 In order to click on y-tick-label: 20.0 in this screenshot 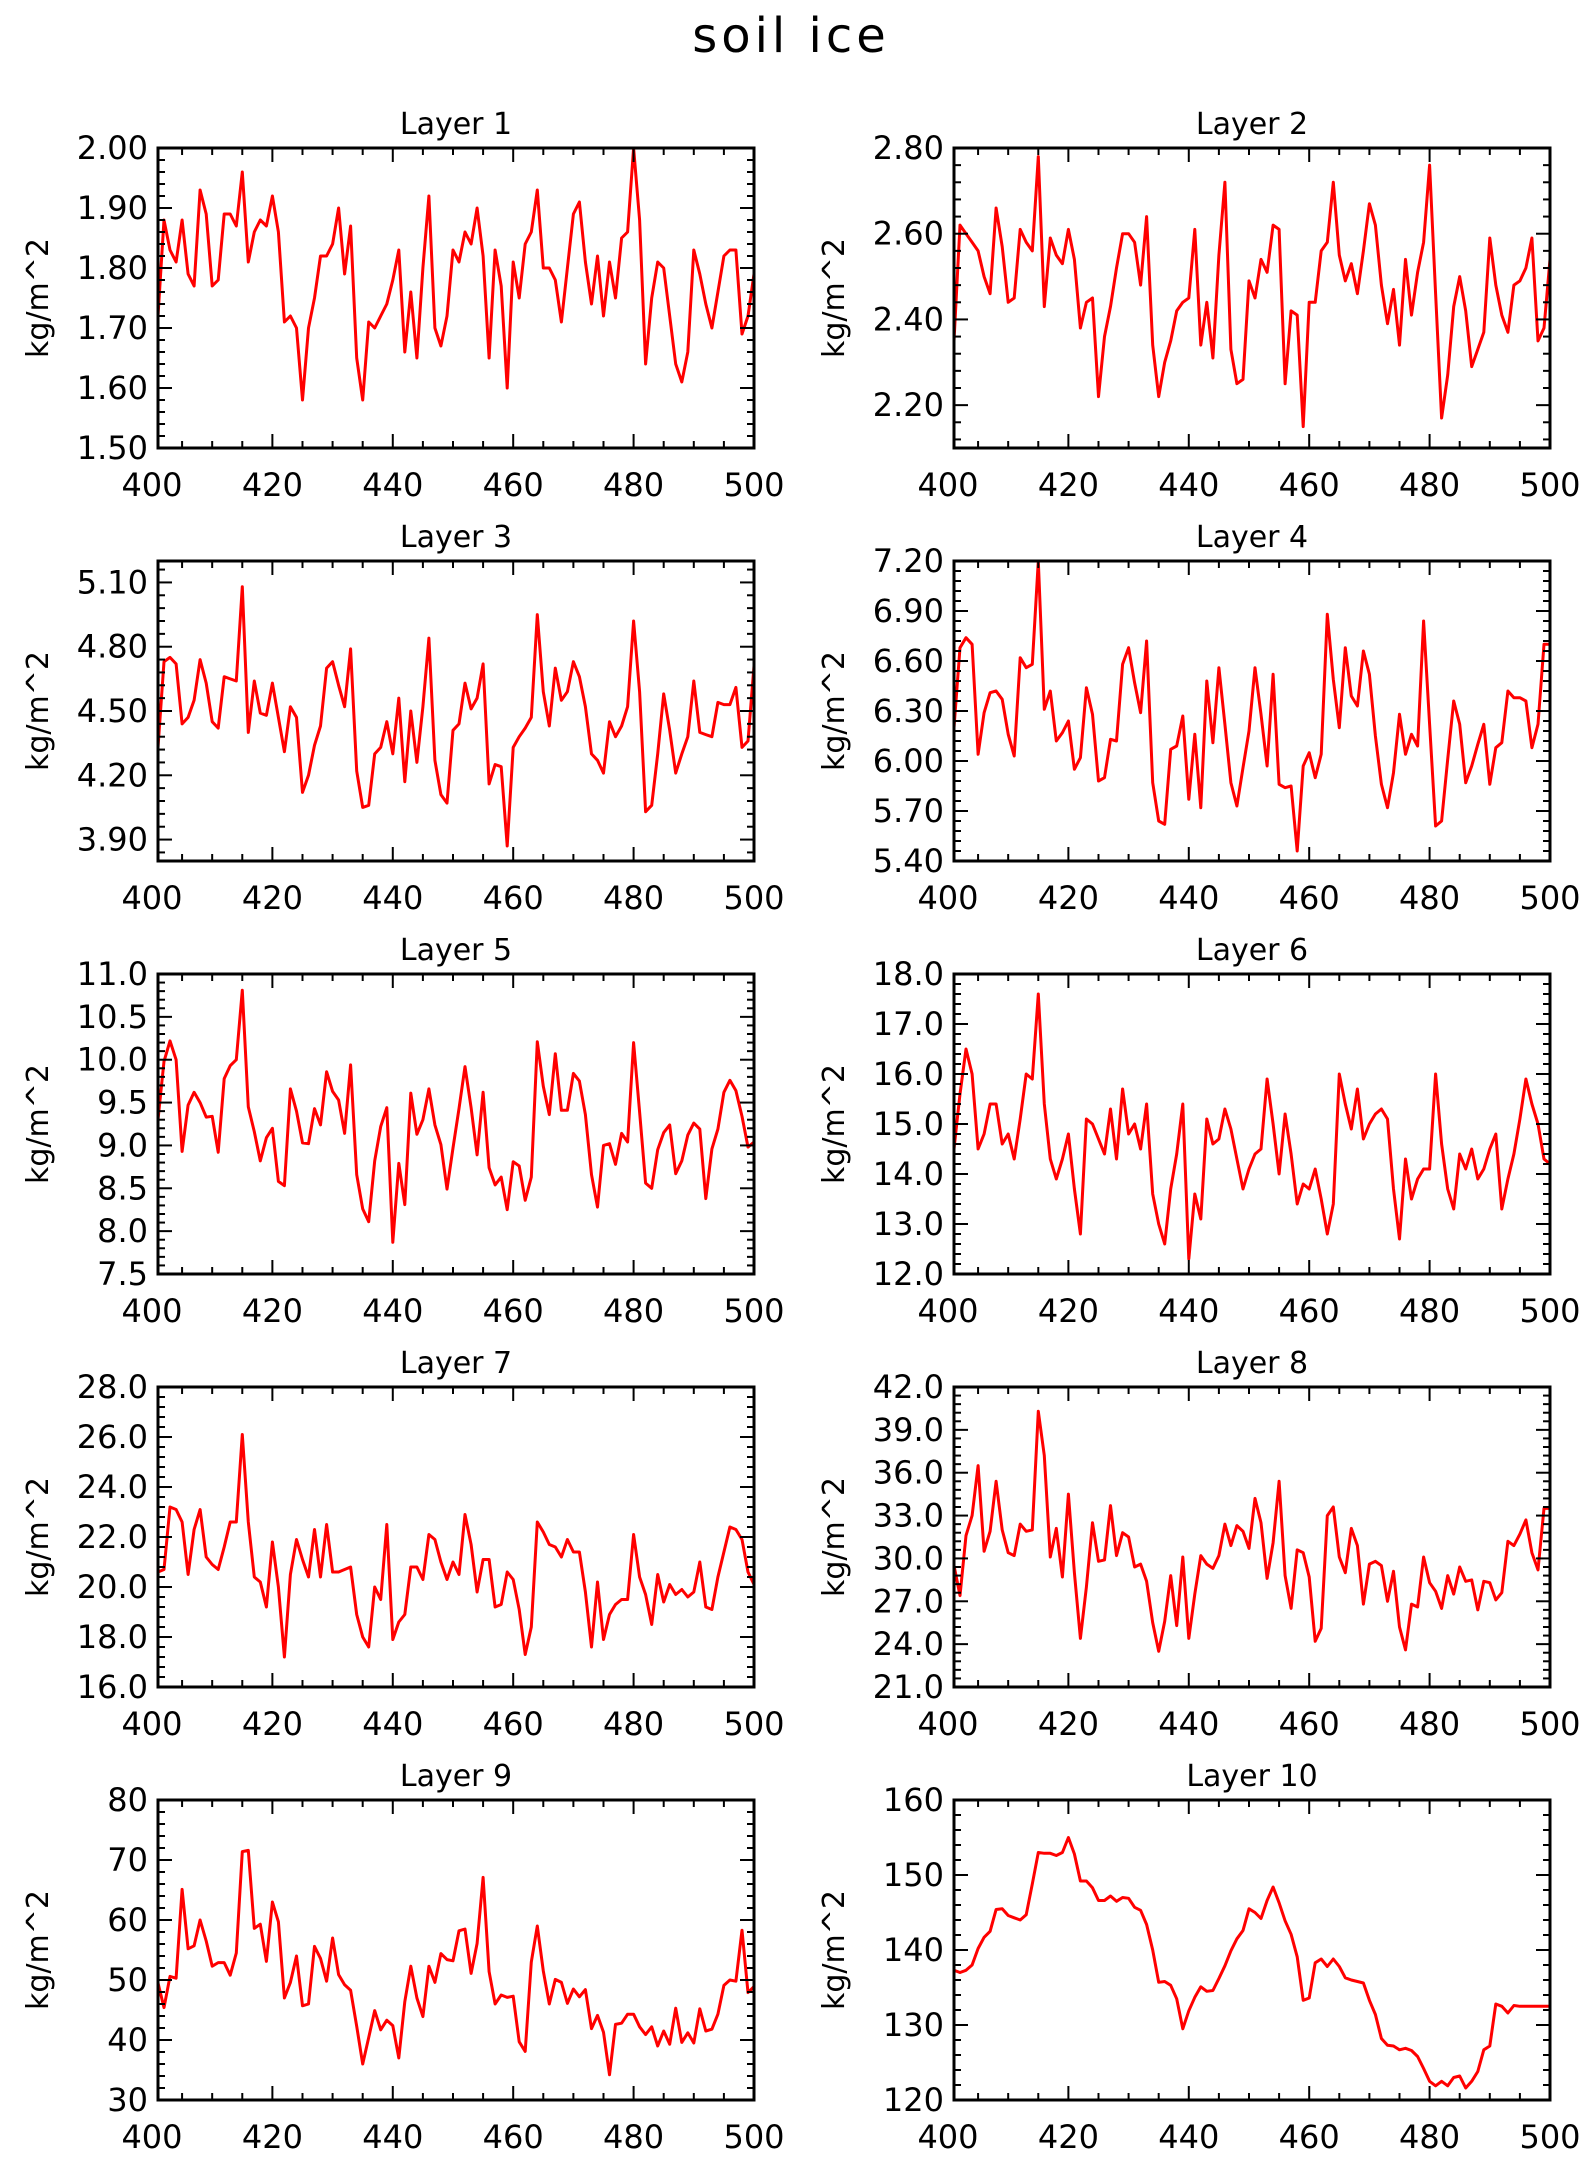, I will do `click(112, 1587)`.